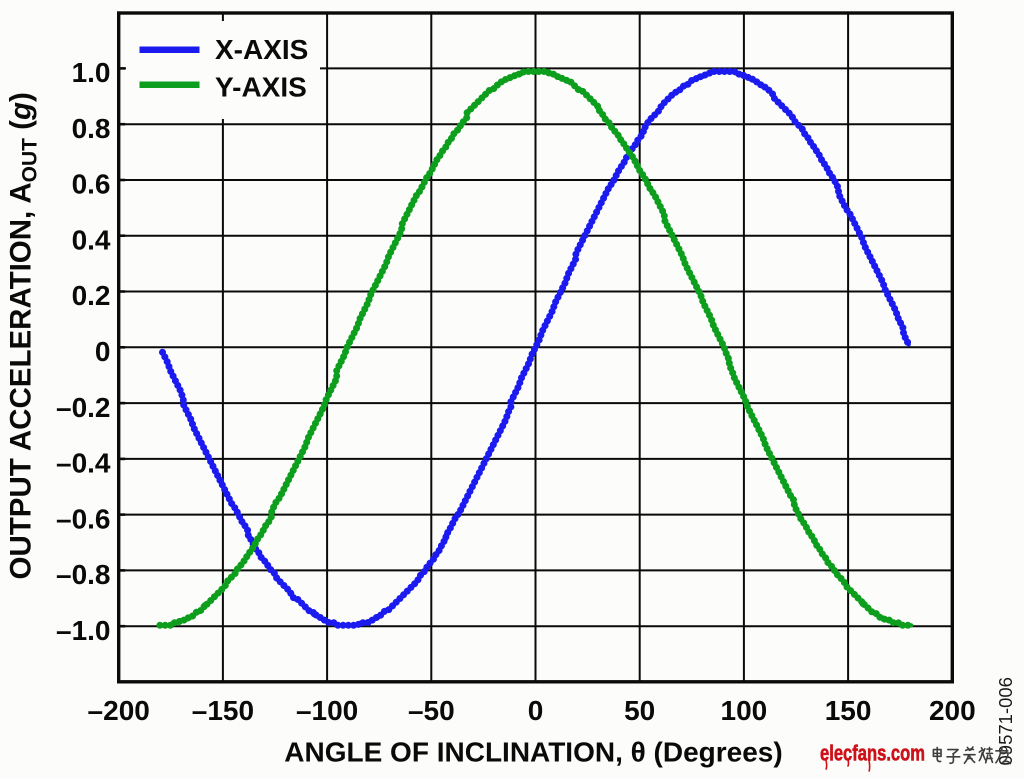  Describe the element at coordinates (223, 710) in the screenshot. I see `svg-text: –150` at that location.